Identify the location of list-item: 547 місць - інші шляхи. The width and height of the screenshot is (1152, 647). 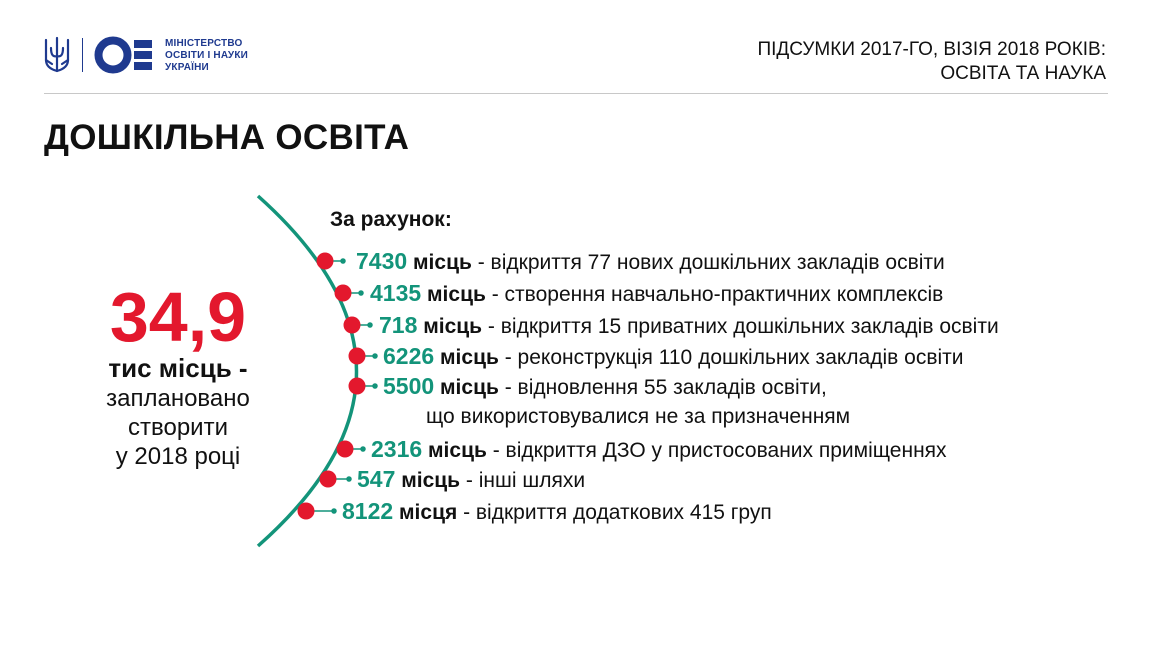
(471, 480).